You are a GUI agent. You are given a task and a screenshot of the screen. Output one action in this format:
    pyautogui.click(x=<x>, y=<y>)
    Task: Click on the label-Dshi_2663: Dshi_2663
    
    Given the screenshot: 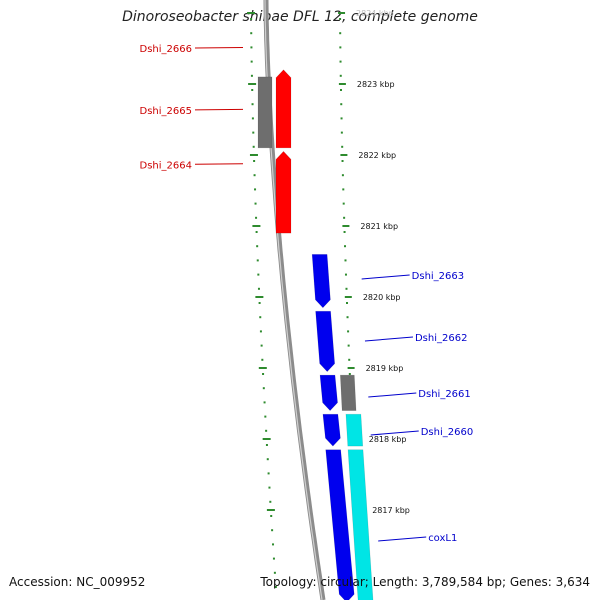 What is the action you would take?
    pyautogui.click(x=438, y=276)
    